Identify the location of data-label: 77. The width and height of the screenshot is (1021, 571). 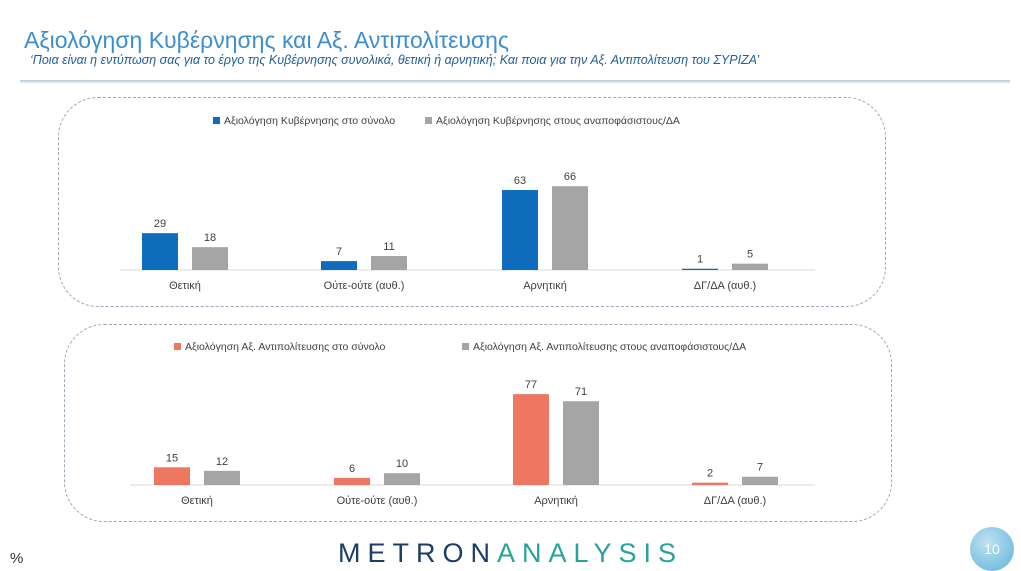
(531, 385).